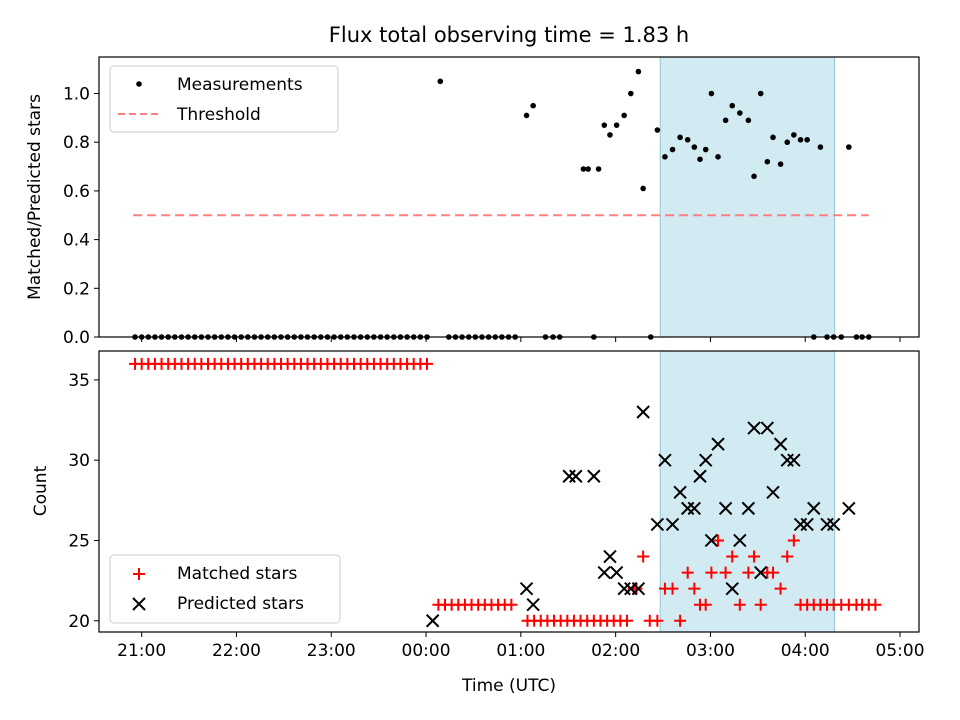 The image size is (960, 720). I want to click on top-y-tick-label: 1.0, so click(76, 95).